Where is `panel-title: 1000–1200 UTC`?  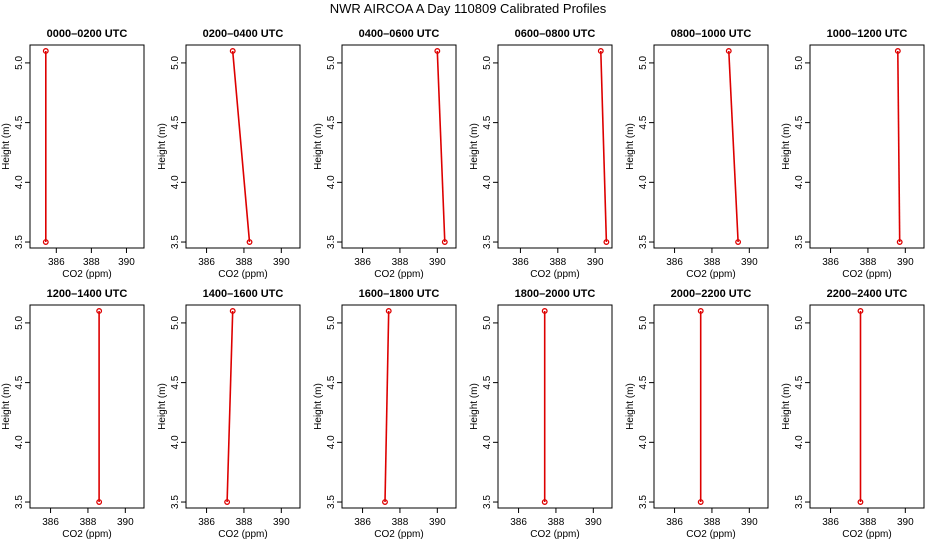
panel-title: 1000–1200 UTC is located at coordinates (867, 34).